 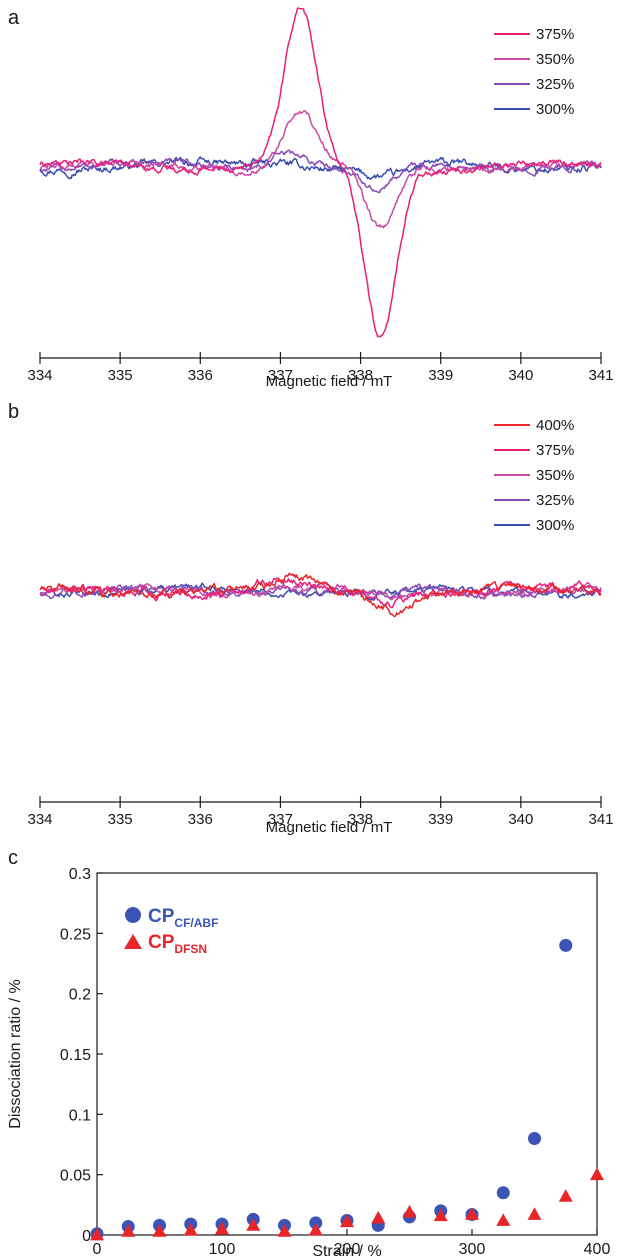 What do you see at coordinates (329, 381) in the screenshot?
I see `panel-a-x-axis-title: Magnetic field / mT` at bounding box center [329, 381].